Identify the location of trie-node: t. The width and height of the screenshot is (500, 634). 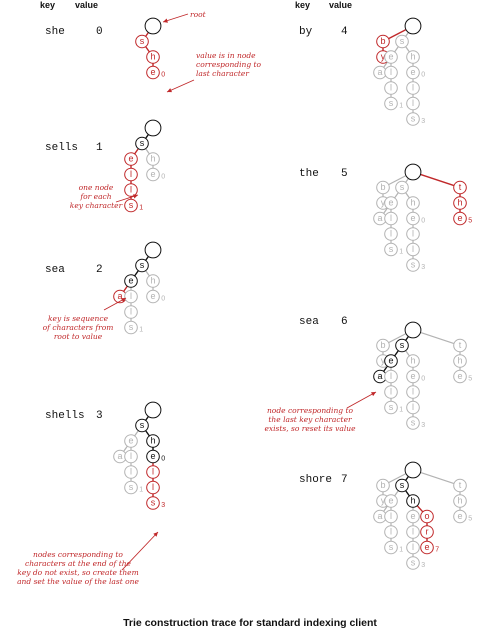
(460, 187).